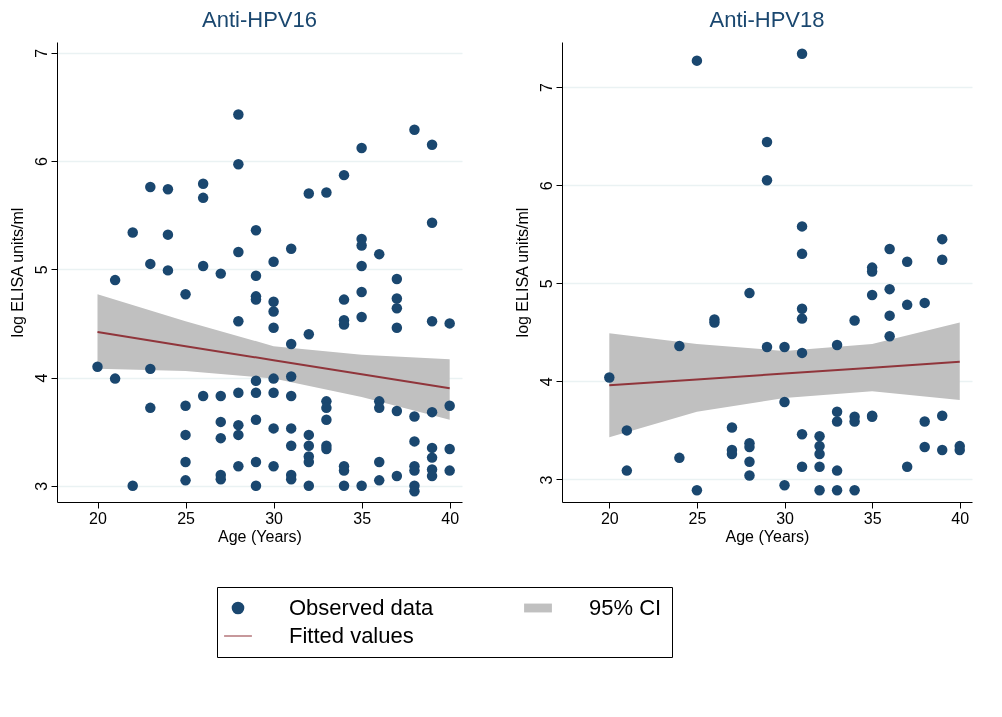  What do you see at coordinates (767, 19) in the screenshot?
I see `chart-title: Anti-HPV18` at bounding box center [767, 19].